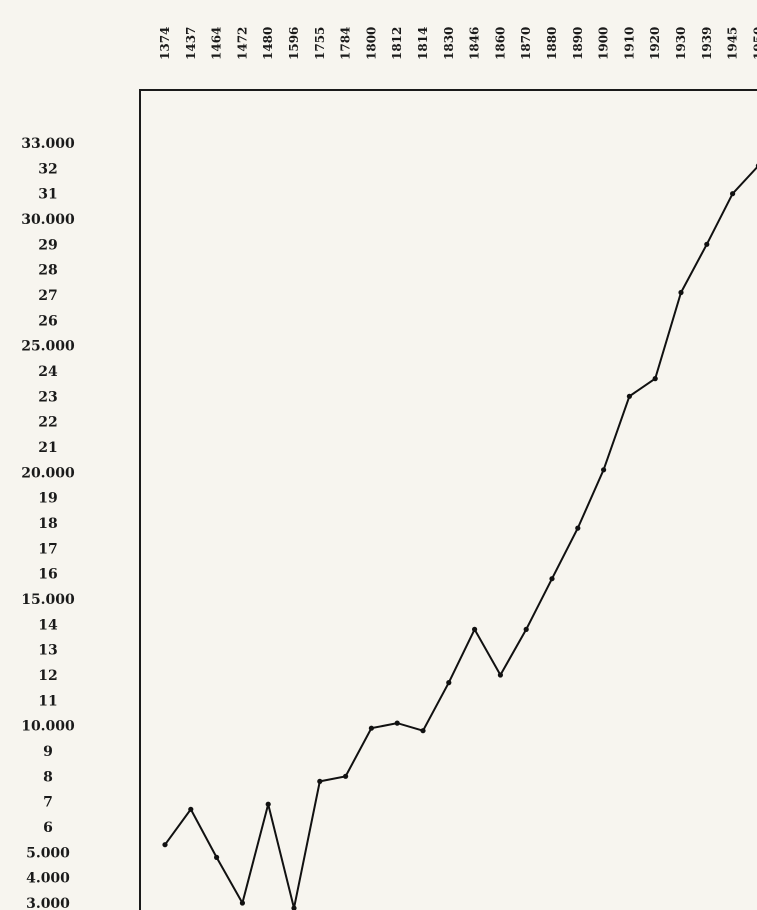  I want to click on y-tick-label: 5.000, so click(48, 853).